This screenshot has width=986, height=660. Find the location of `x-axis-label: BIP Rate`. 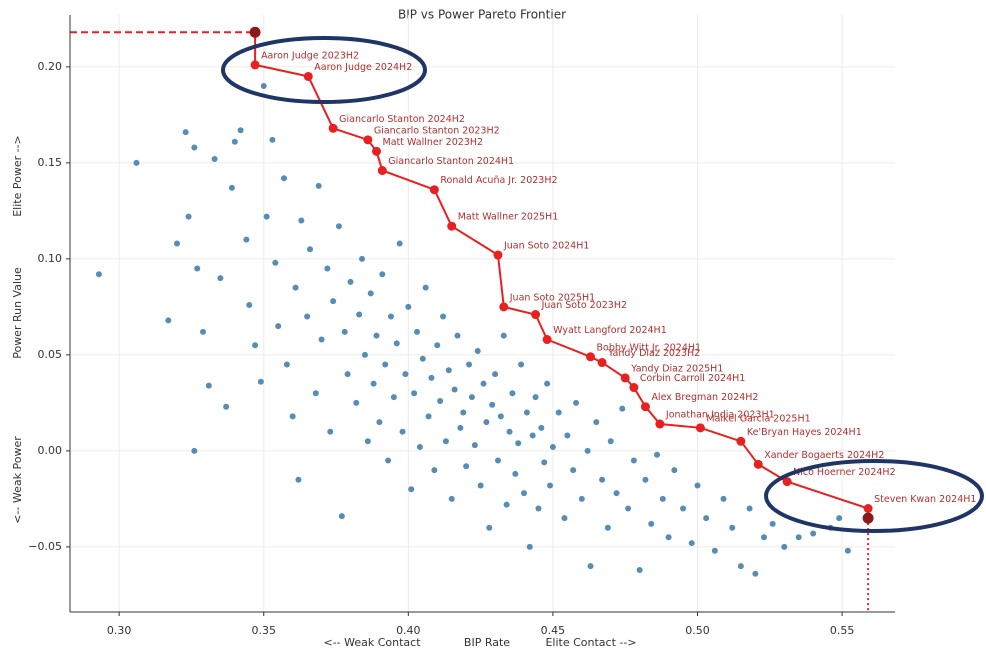

x-axis-label: BIP Rate is located at coordinates (487, 642).